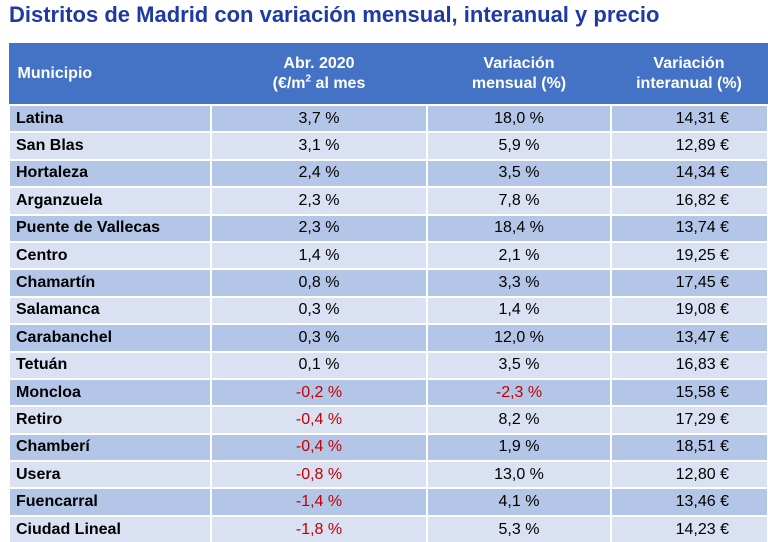 The image size is (768, 542). What do you see at coordinates (689, 74) in the screenshot?
I see `header-variacion-interanual: Variación interanual (%)` at bounding box center [689, 74].